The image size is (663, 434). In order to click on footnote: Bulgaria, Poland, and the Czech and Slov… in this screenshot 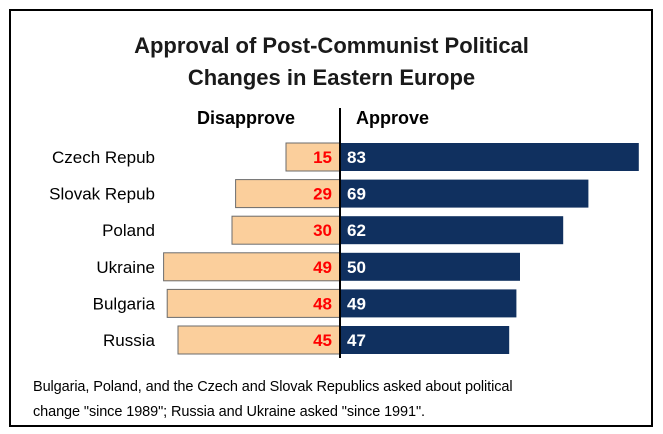, I will do `click(338, 400)`.